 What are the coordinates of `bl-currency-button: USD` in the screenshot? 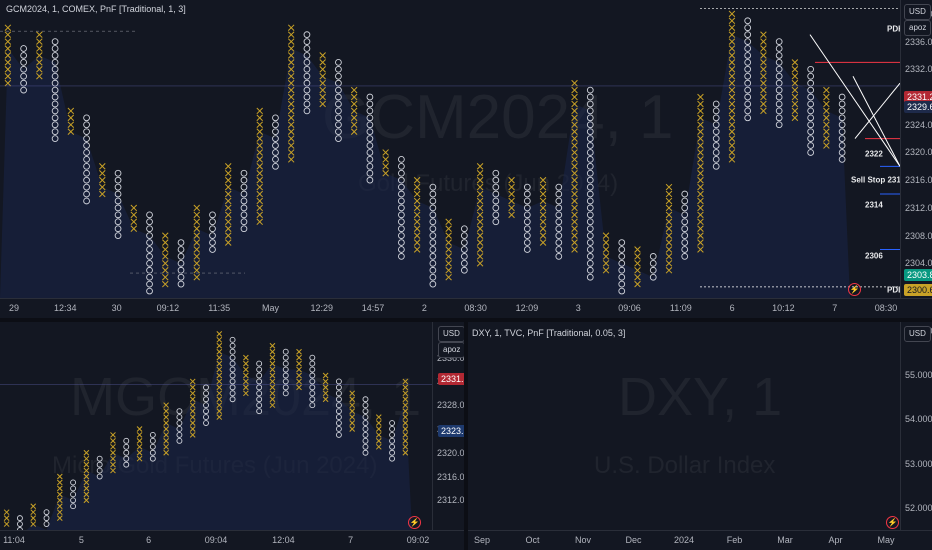 It's located at (451, 334).